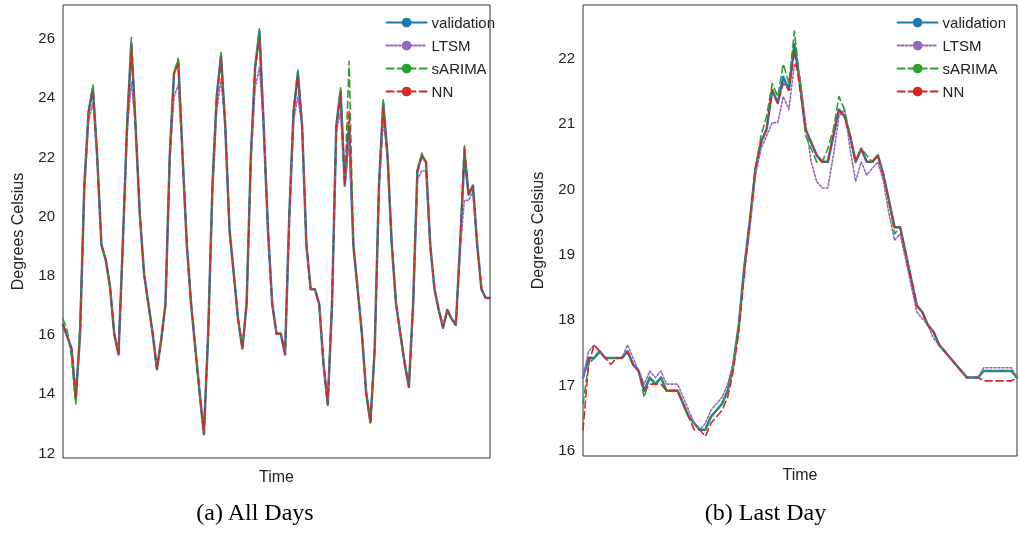 Image resolution: width=1021 pixels, height=535 pixels. Describe the element at coordinates (46, 452) in the screenshot. I see `y-tick-label: 12` at that location.